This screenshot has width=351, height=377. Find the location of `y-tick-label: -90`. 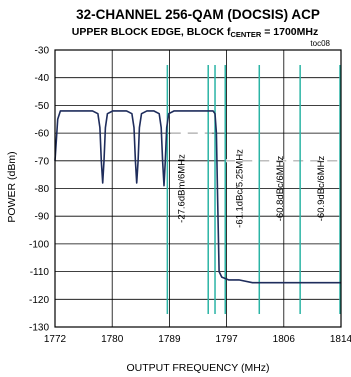

y-tick-label: -90 is located at coordinates (42, 217).